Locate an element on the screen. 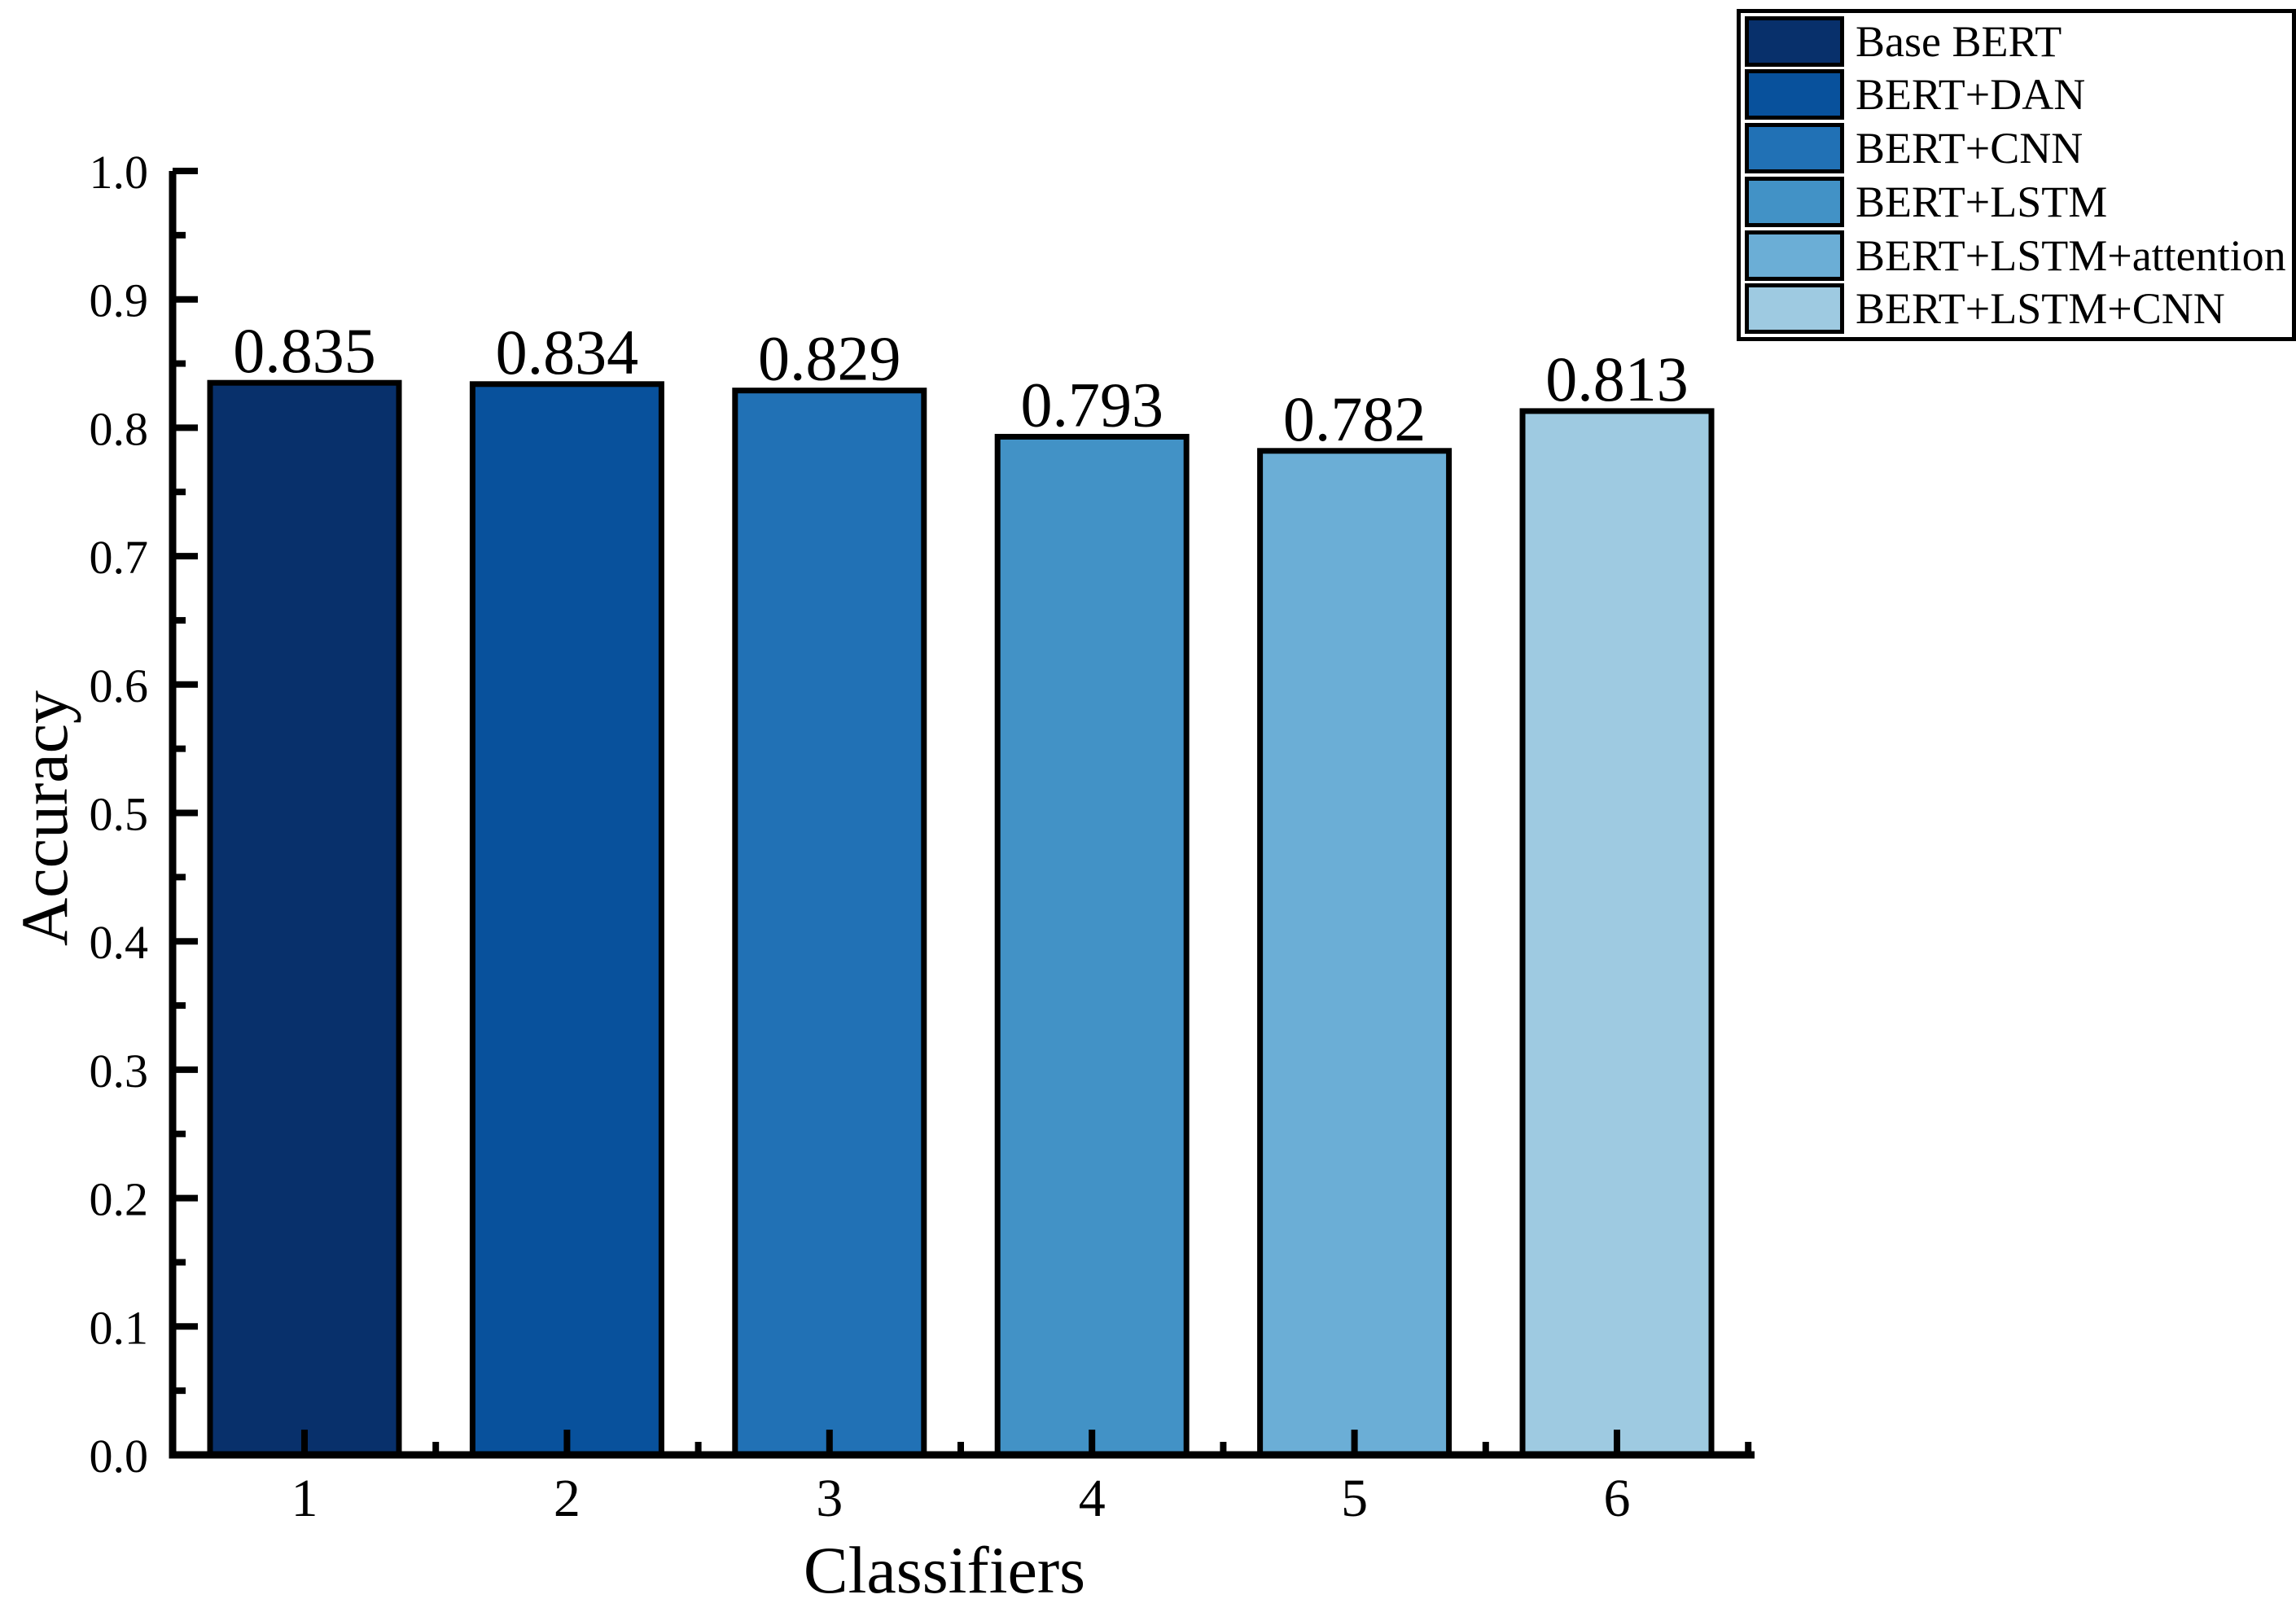 The image size is (2296, 1612). x-tick-label-3: 3 is located at coordinates (829, 1498).